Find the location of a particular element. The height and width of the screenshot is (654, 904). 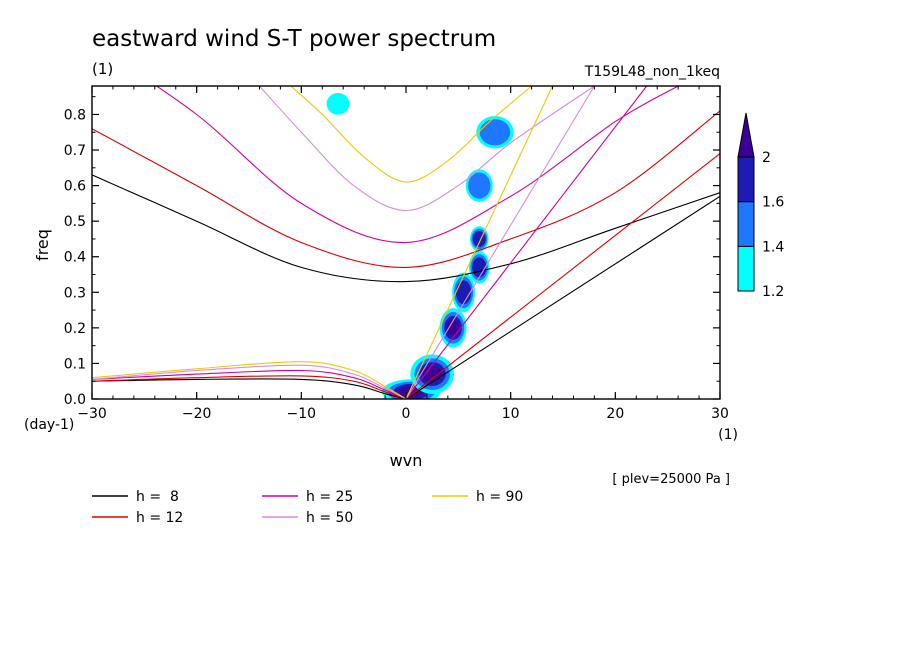

x-axis-label: wvn is located at coordinates (406, 460).